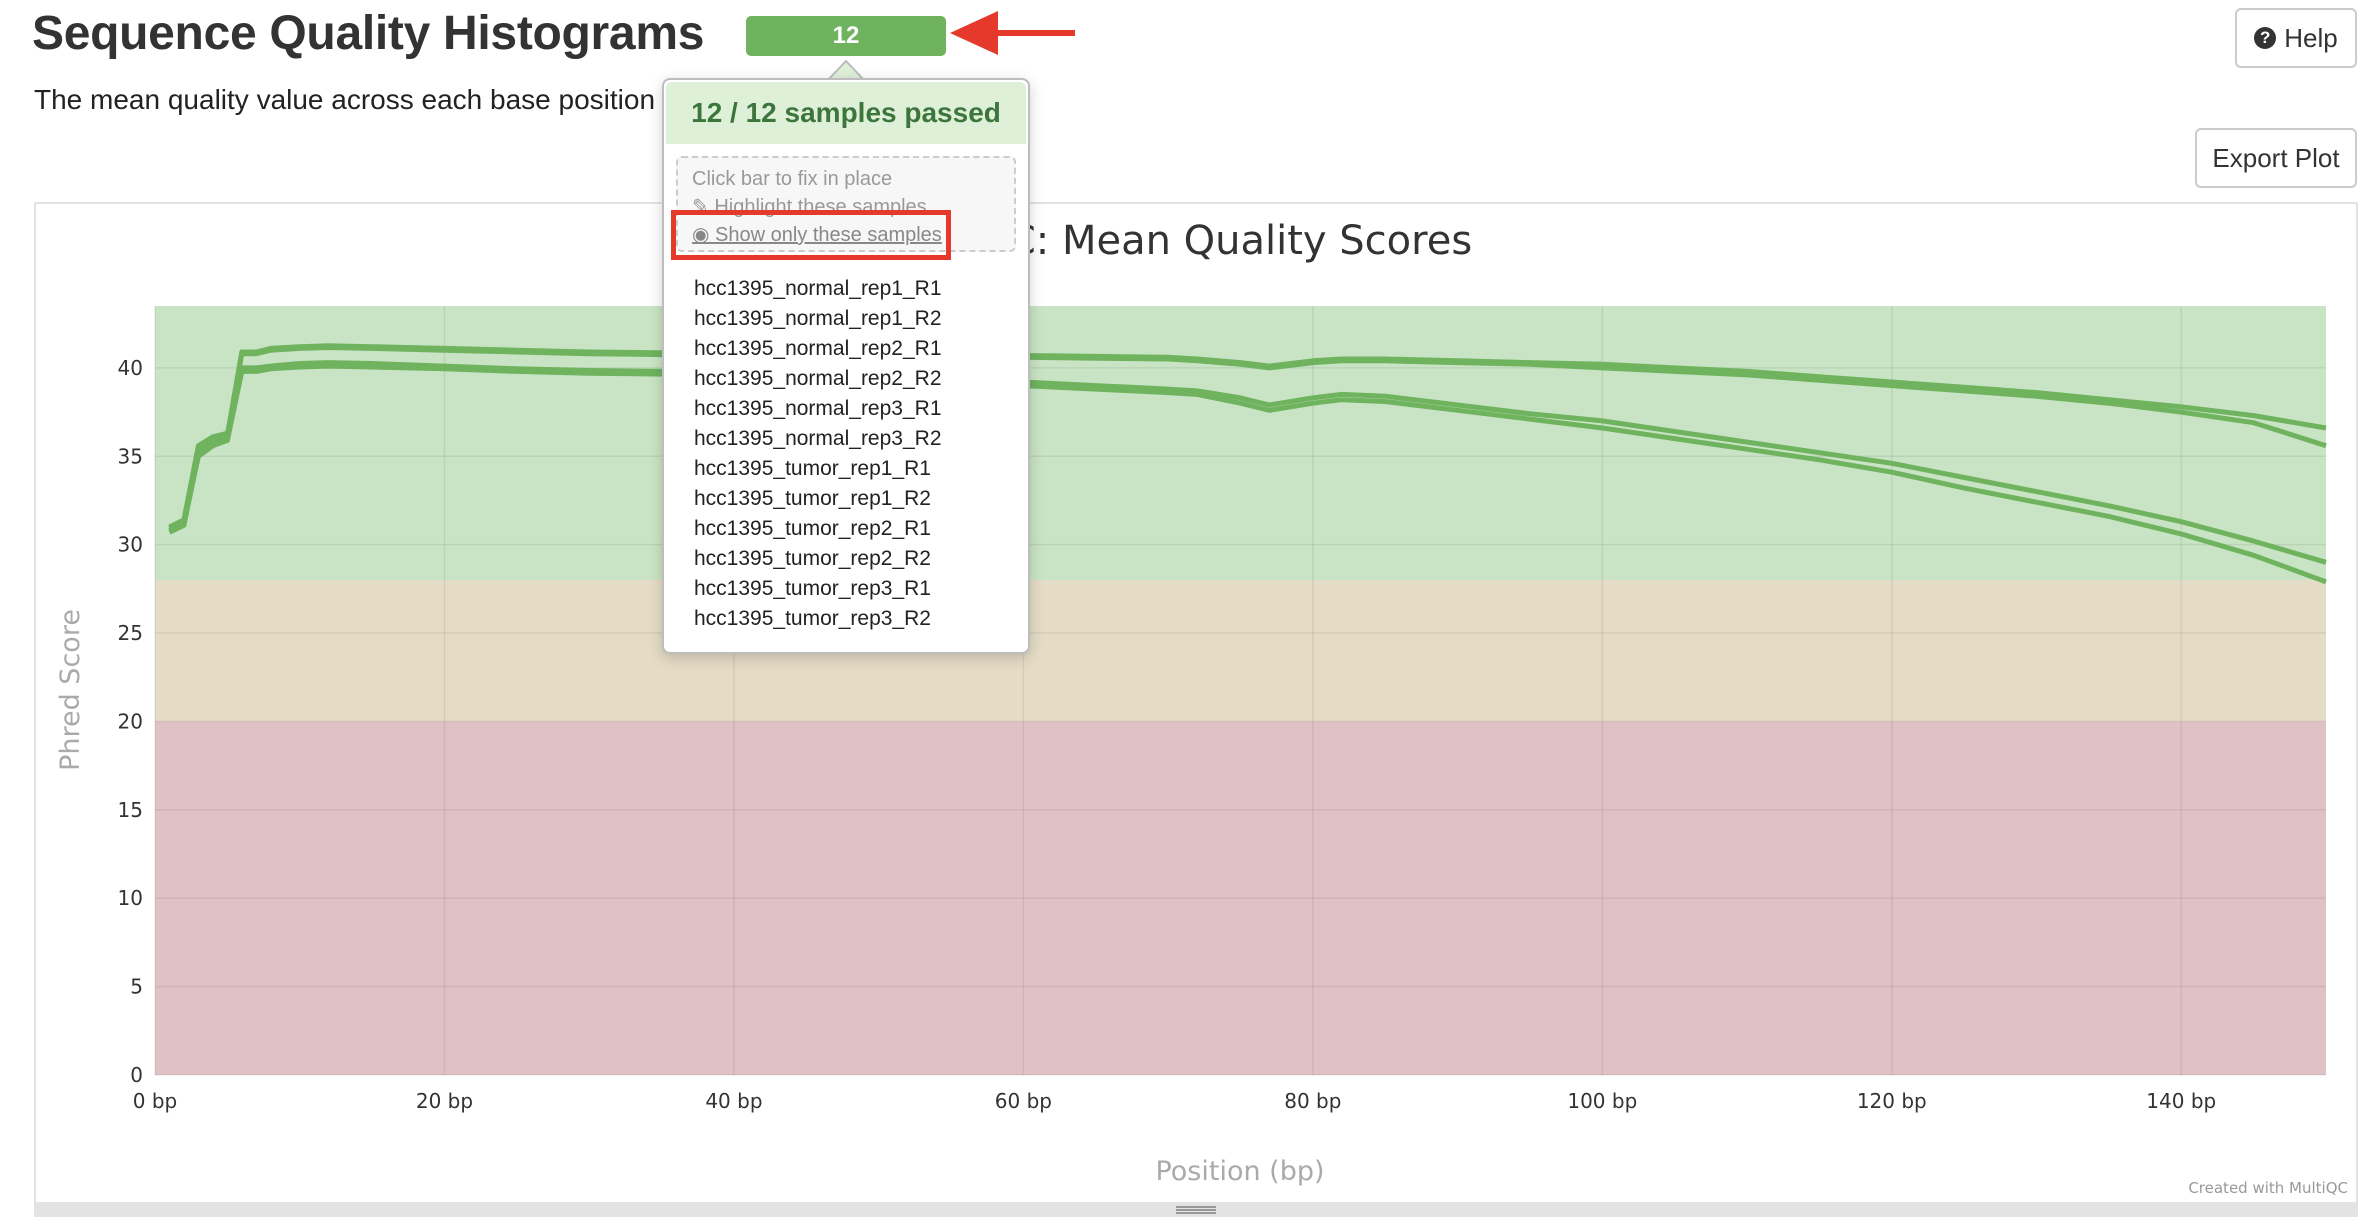 The width and height of the screenshot is (2364, 1232). I want to click on question-circle-icon: ?, so click(2265, 38).